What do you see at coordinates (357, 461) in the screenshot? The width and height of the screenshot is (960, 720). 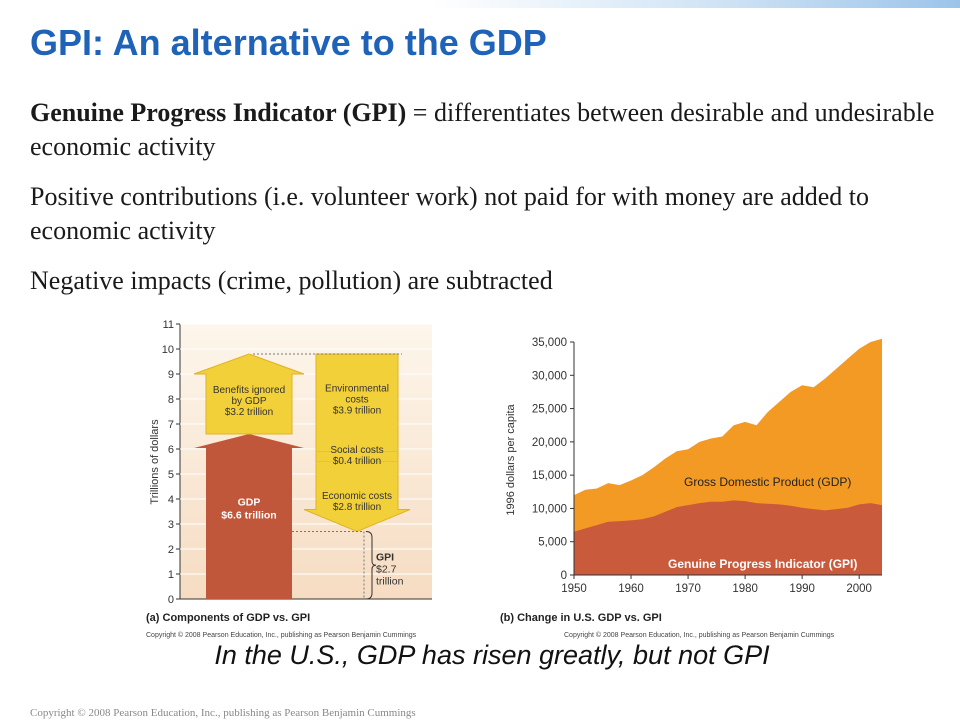 I see `cost-label: $0.4 trillion` at bounding box center [357, 461].